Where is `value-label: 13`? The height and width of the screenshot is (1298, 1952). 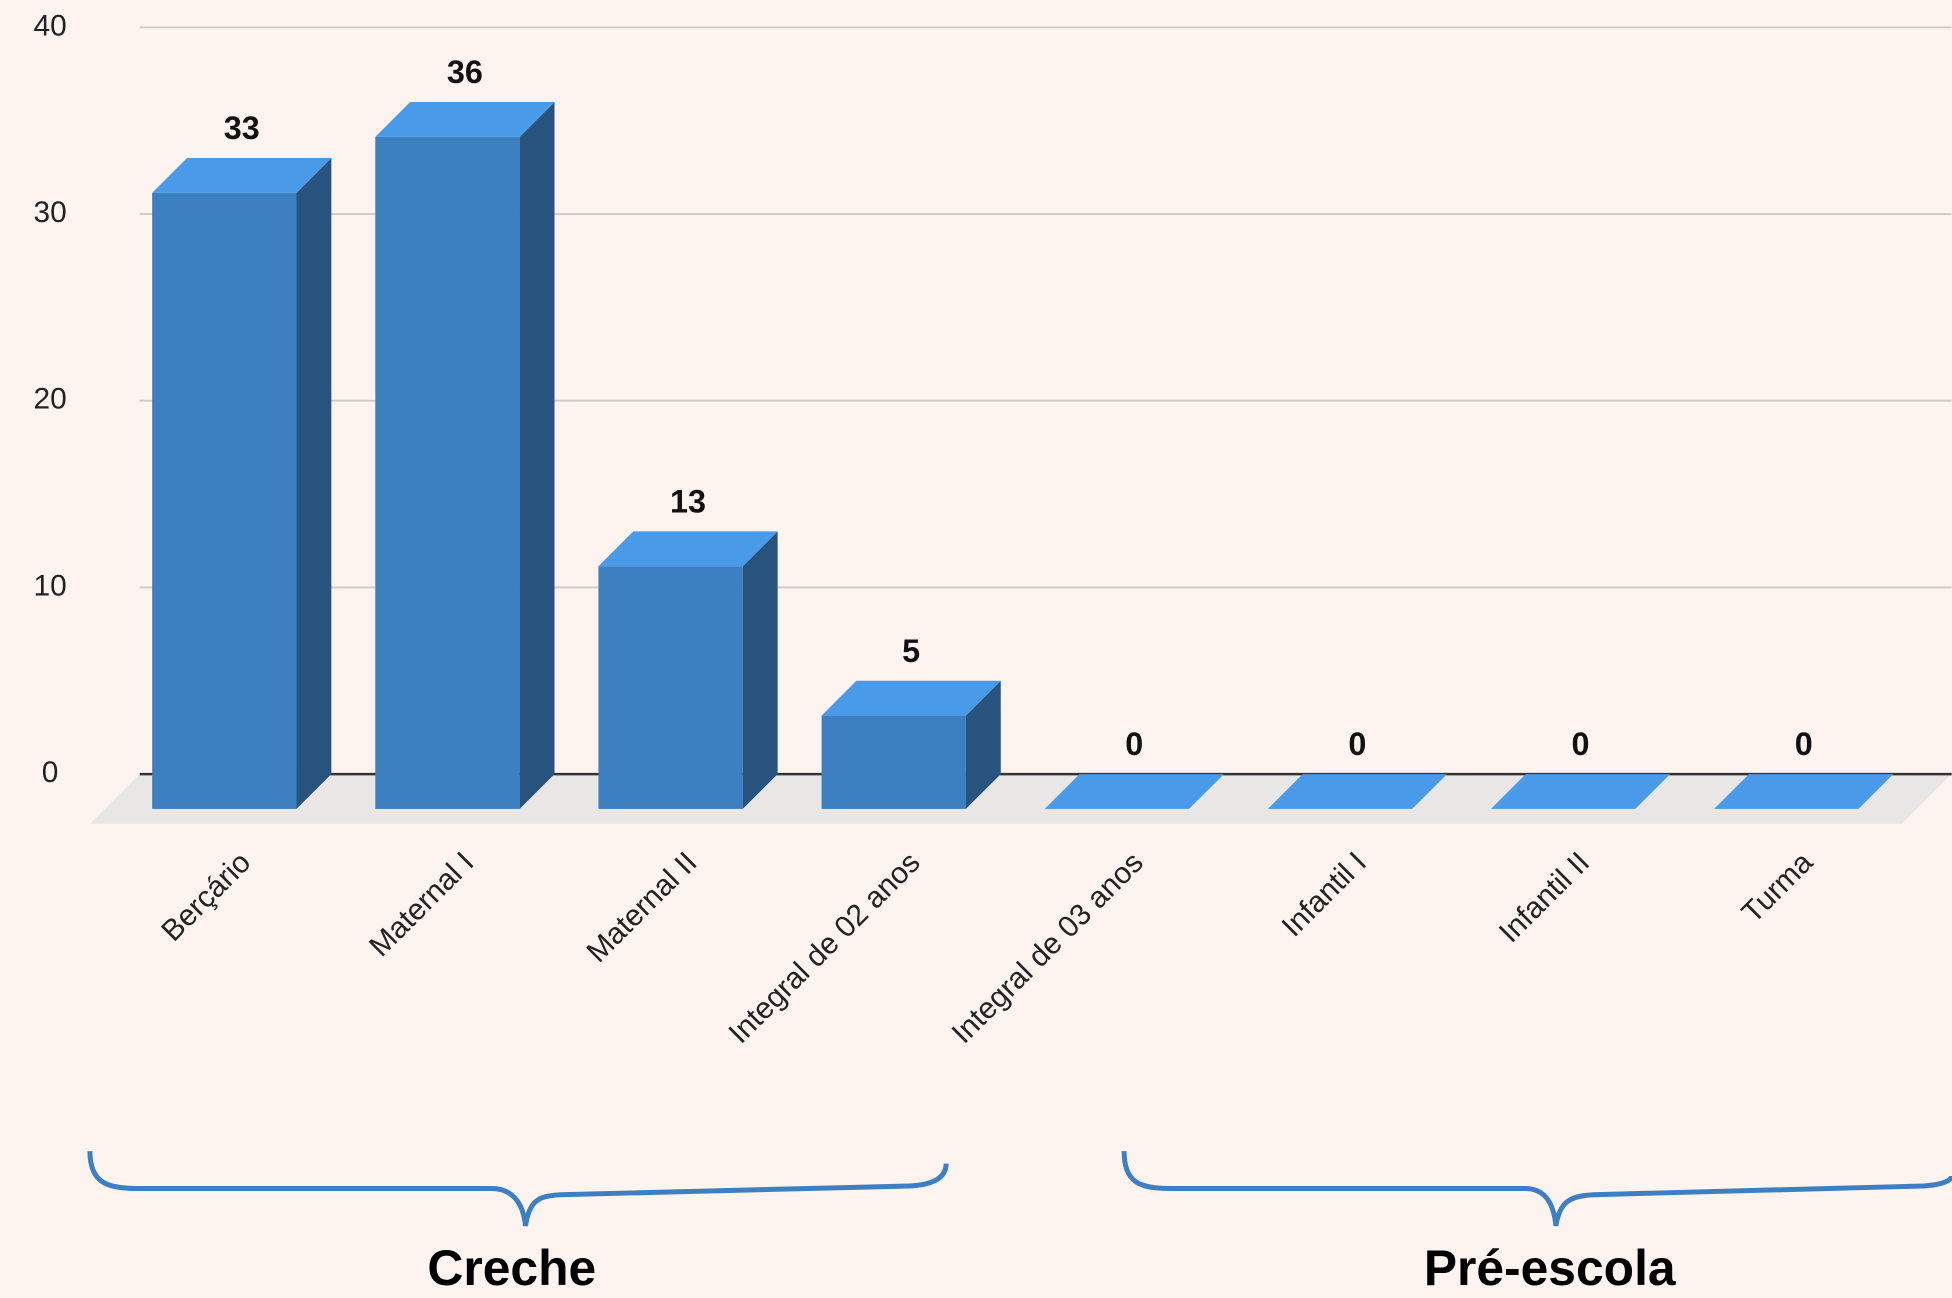
value-label: 13 is located at coordinates (688, 502).